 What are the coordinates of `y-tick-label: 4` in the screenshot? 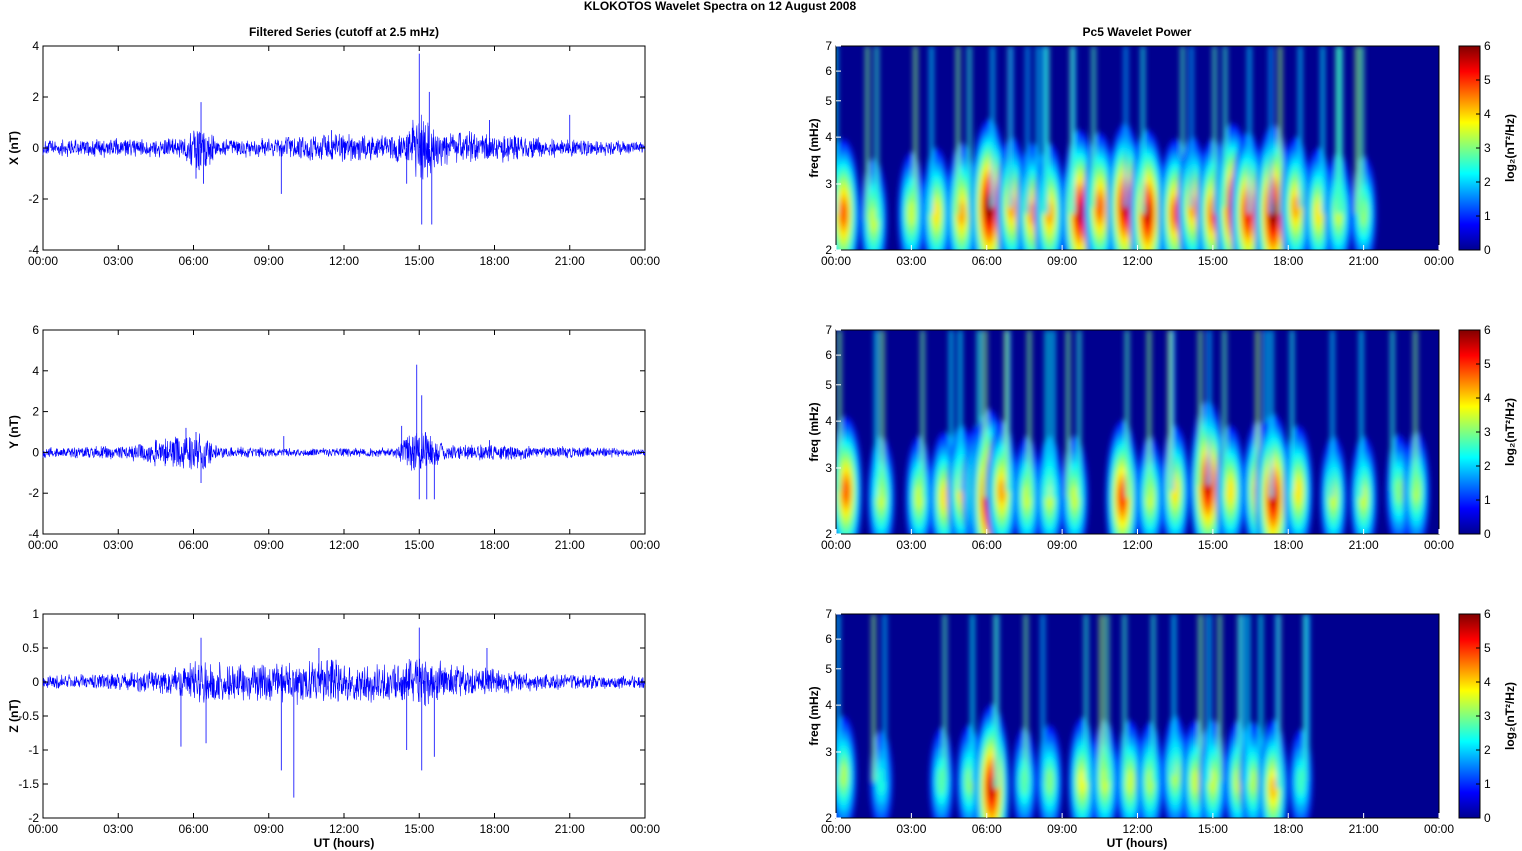 It's located at (35, 371).